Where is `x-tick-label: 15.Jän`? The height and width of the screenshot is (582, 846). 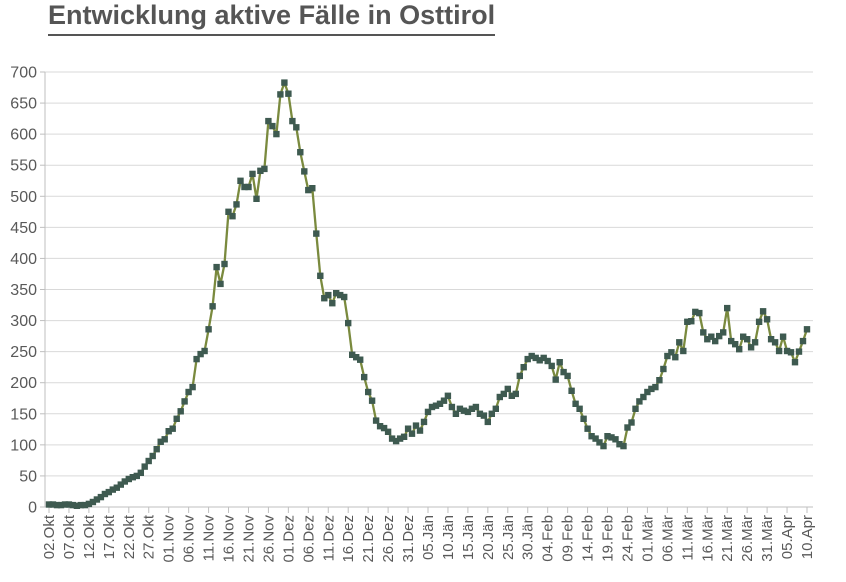
x-tick-label: 15.Jän is located at coordinates (468, 537).